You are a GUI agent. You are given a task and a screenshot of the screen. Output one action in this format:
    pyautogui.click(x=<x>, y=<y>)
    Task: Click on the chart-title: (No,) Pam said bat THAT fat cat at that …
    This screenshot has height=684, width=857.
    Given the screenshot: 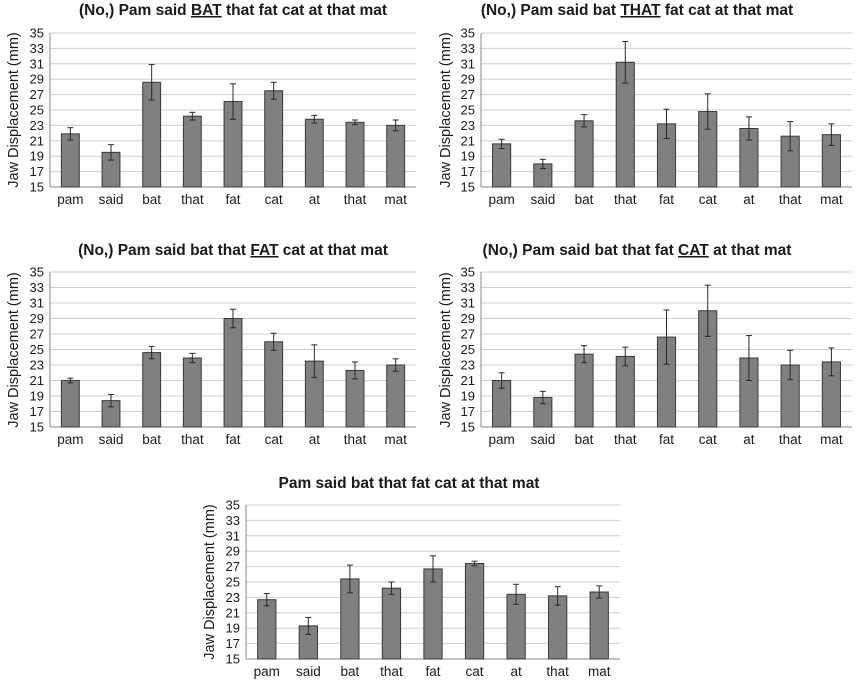 What is the action you would take?
    pyautogui.click(x=637, y=10)
    